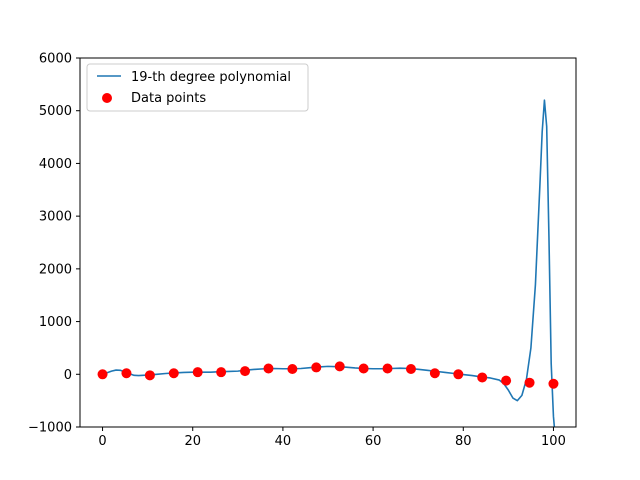 The image size is (640, 480). What do you see at coordinates (283, 441) in the screenshot?
I see `x-tick-label: 40` at bounding box center [283, 441].